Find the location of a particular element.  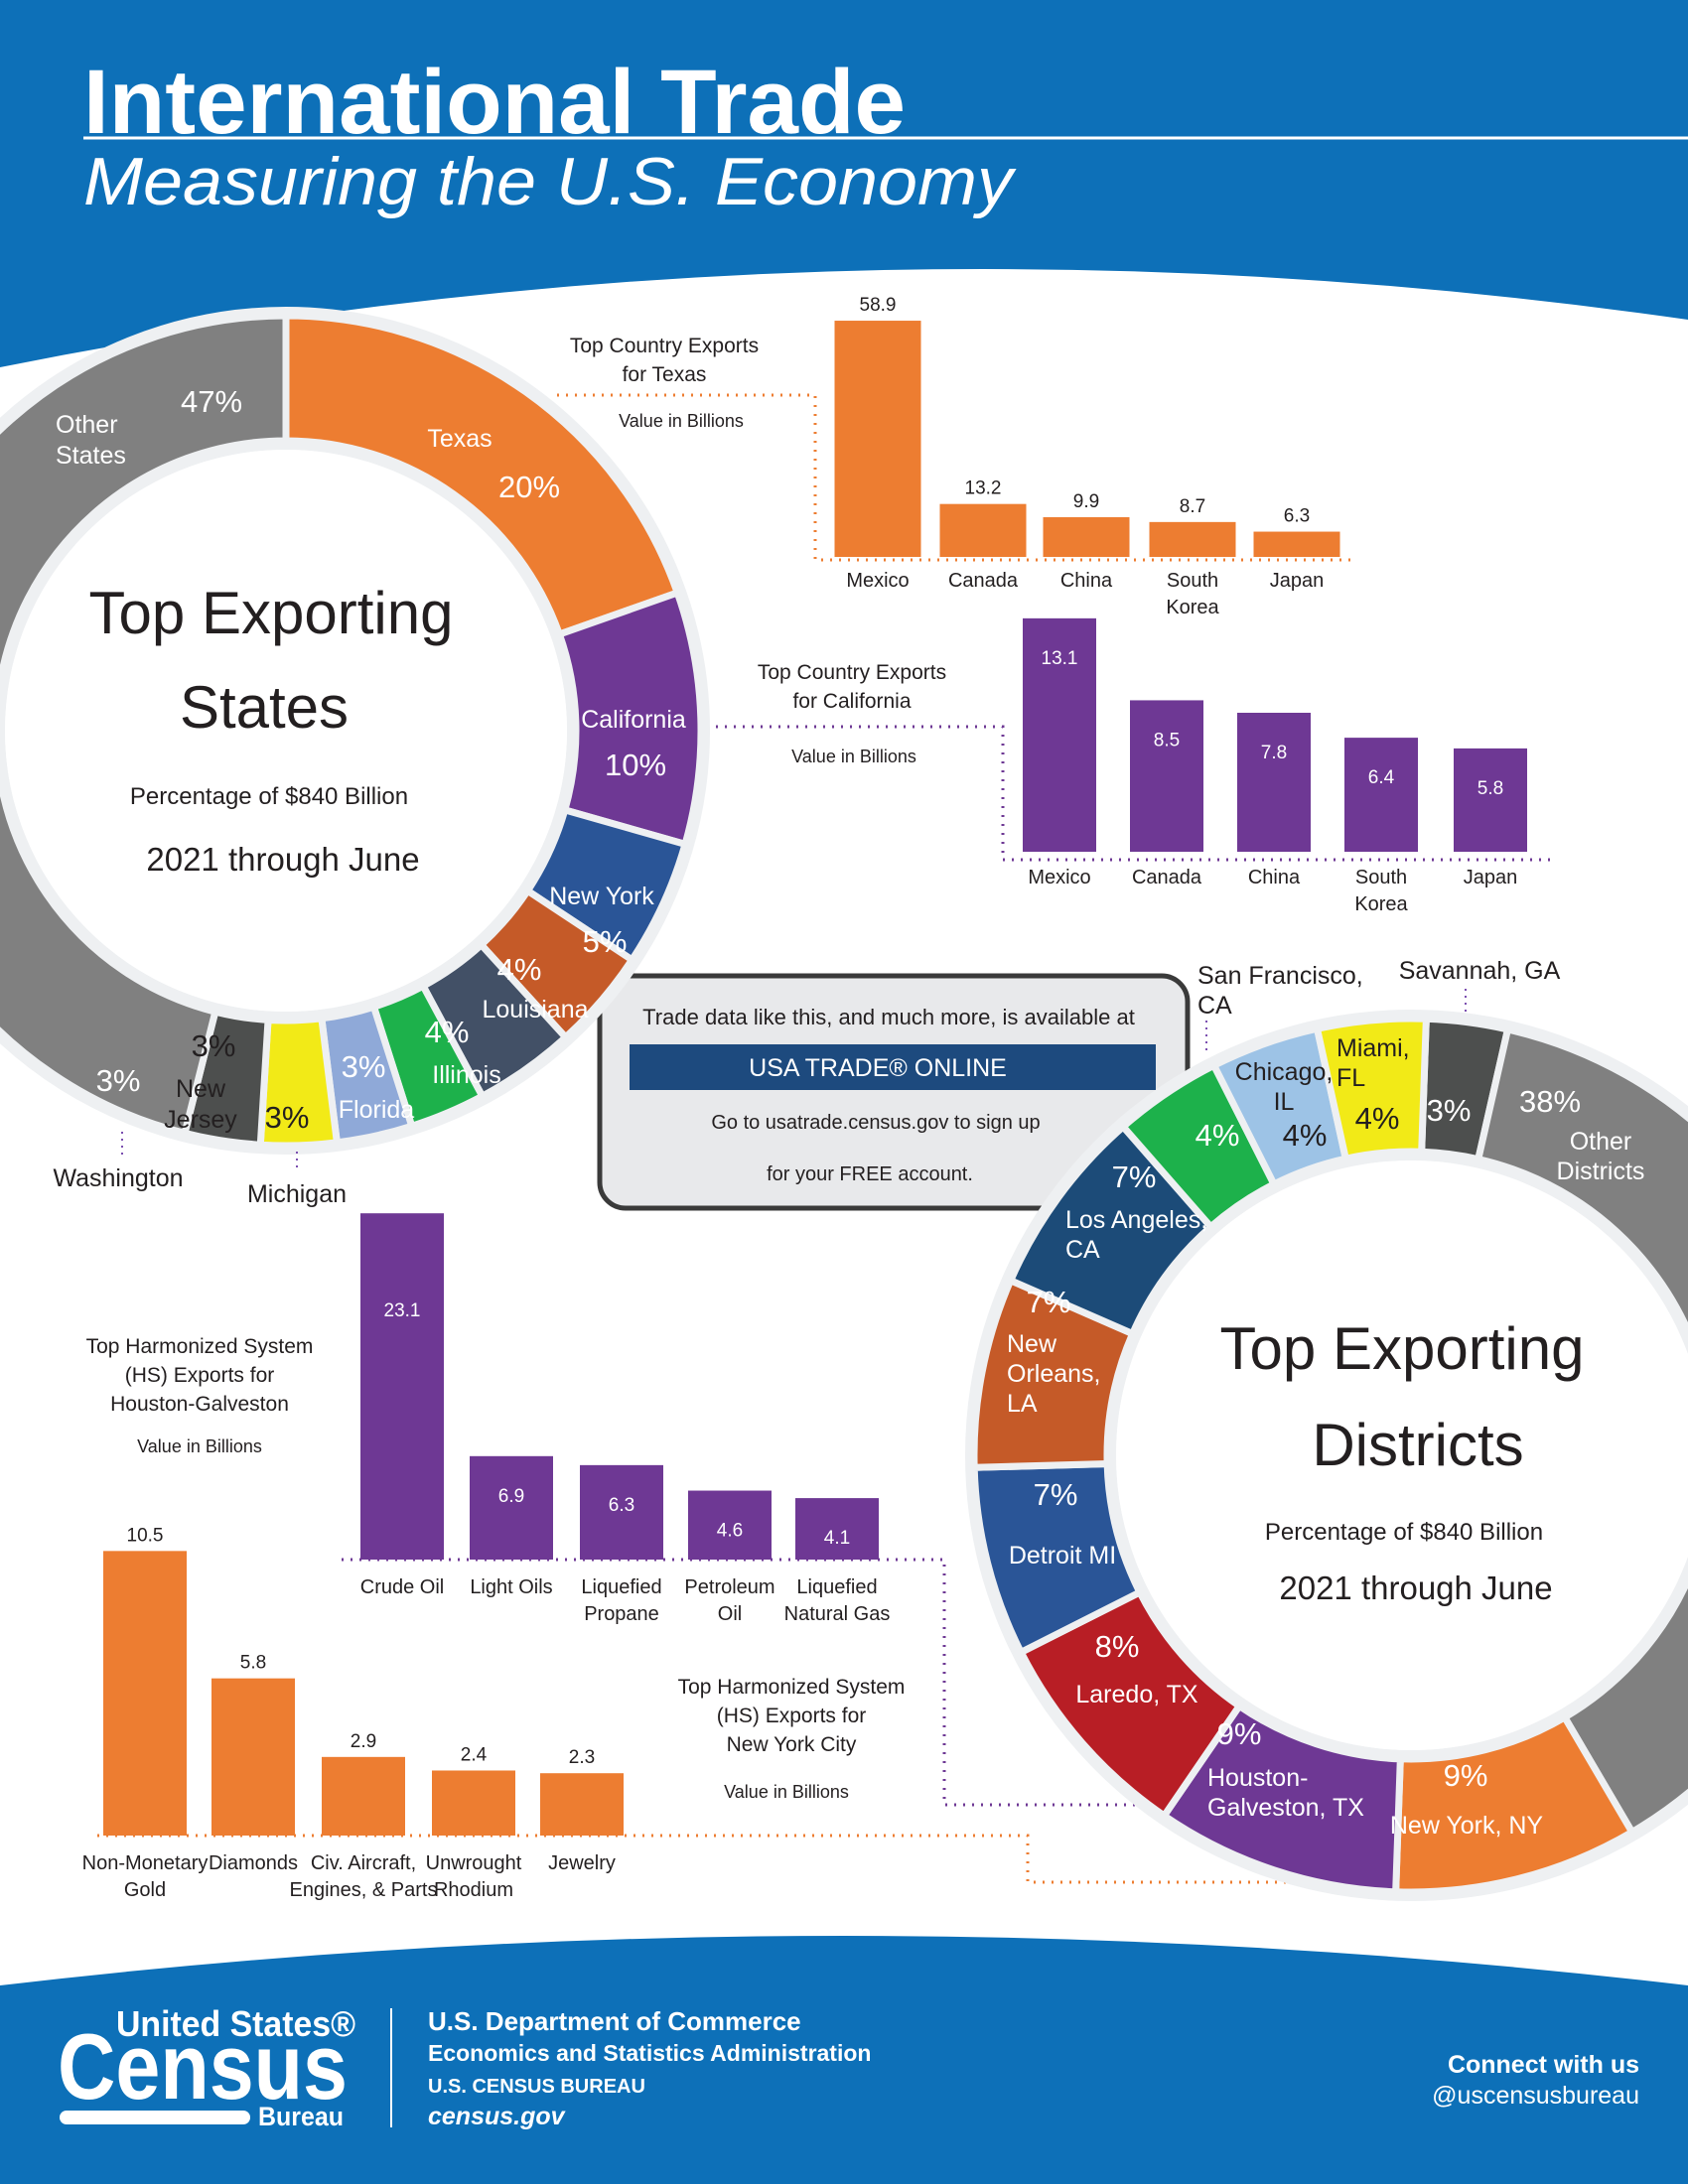

bar-value-label: 8.7 is located at coordinates (1192, 505).